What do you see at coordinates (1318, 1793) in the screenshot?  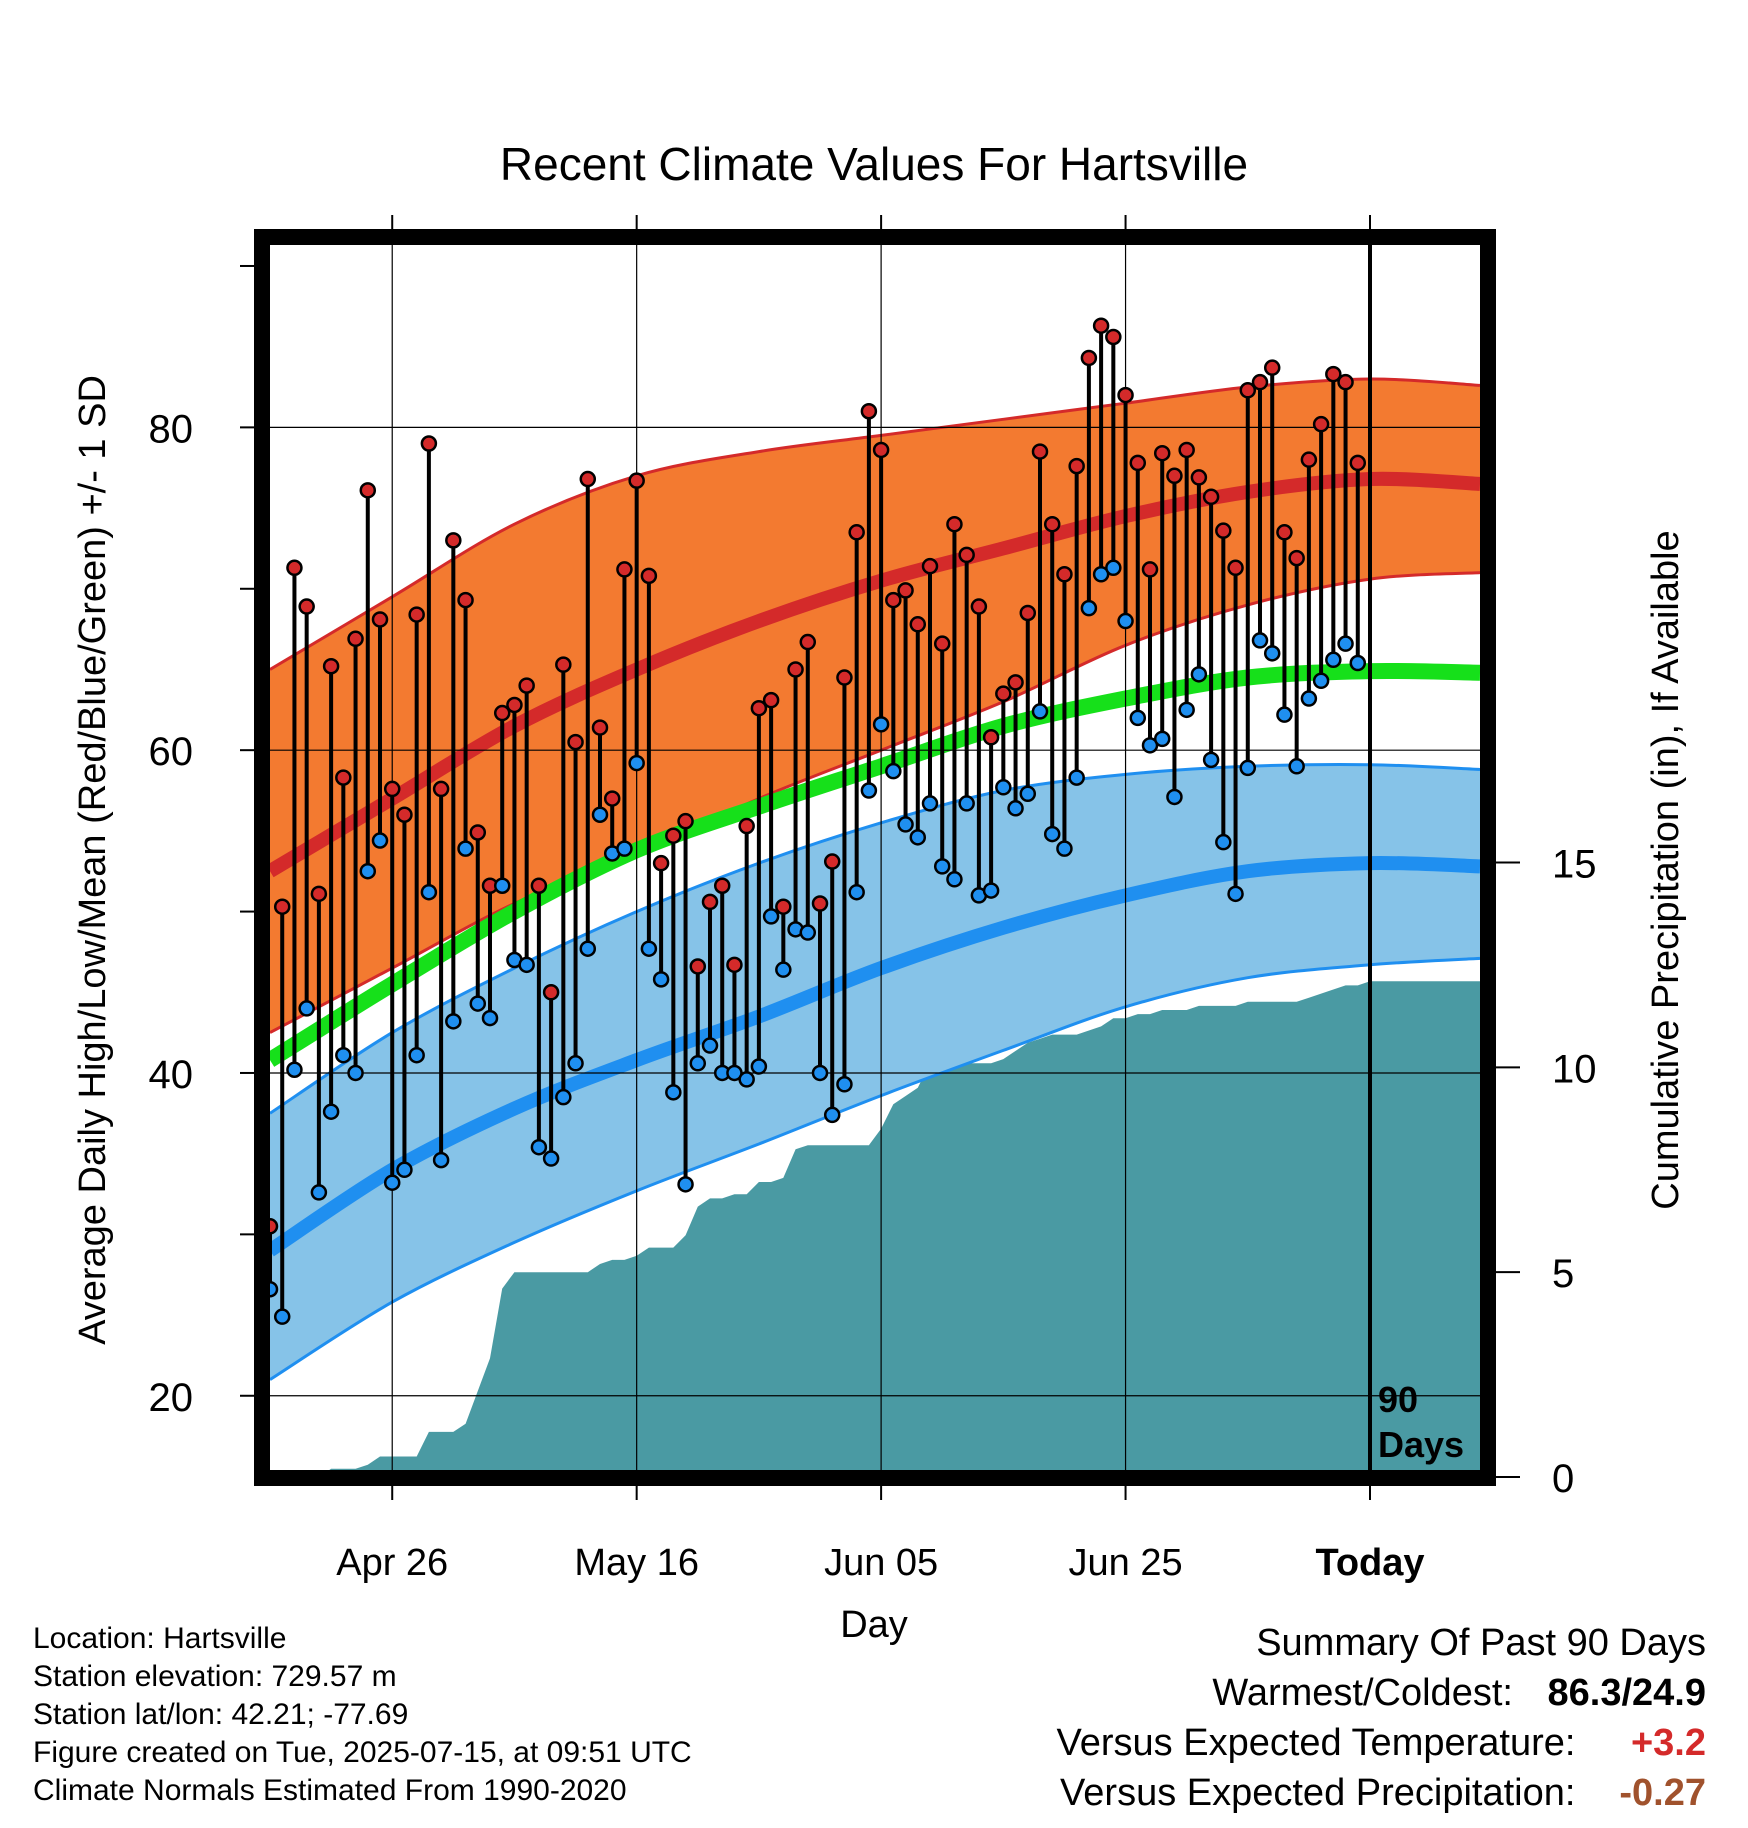 I see `precip-anomaly-label: Versus Expected Precipitation:` at bounding box center [1318, 1793].